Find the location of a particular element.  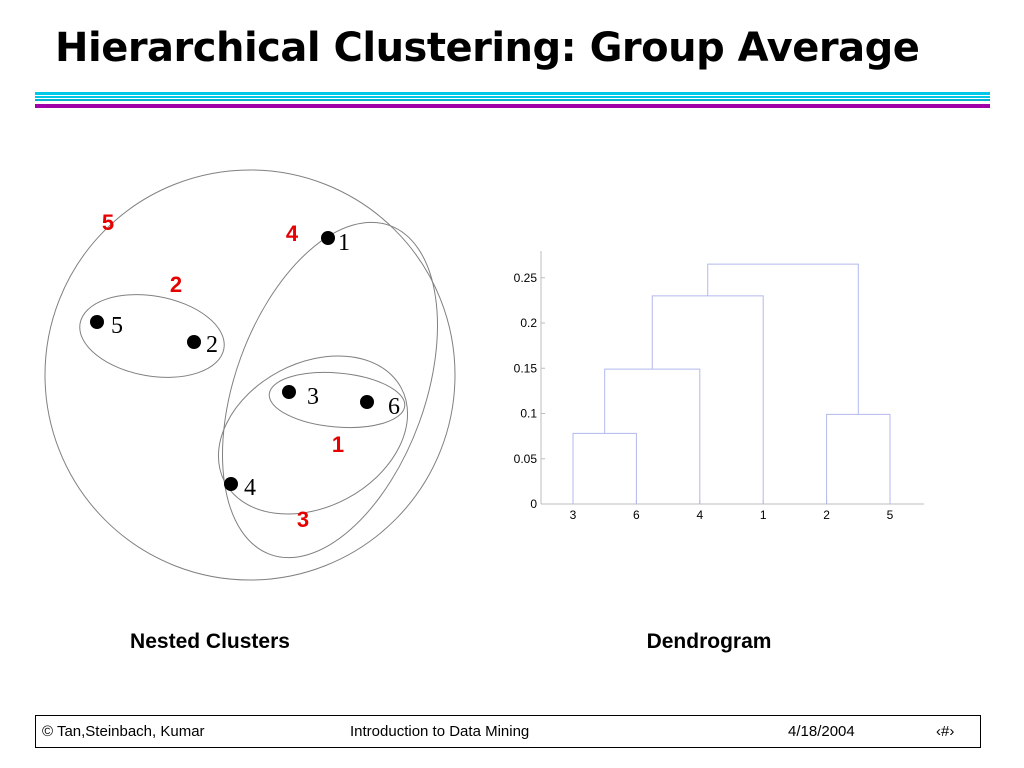

point-1-label: 1 is located at coordinates (344, 243).